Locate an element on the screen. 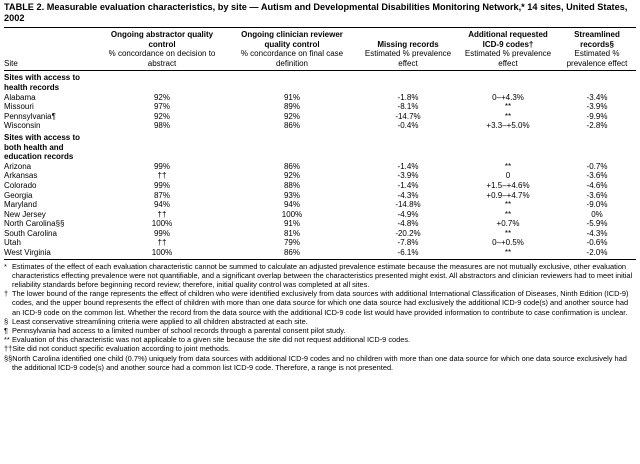 The height and width of the screenshot is (464, 640). table-cell: 93% is located at coordinates (291, 195).